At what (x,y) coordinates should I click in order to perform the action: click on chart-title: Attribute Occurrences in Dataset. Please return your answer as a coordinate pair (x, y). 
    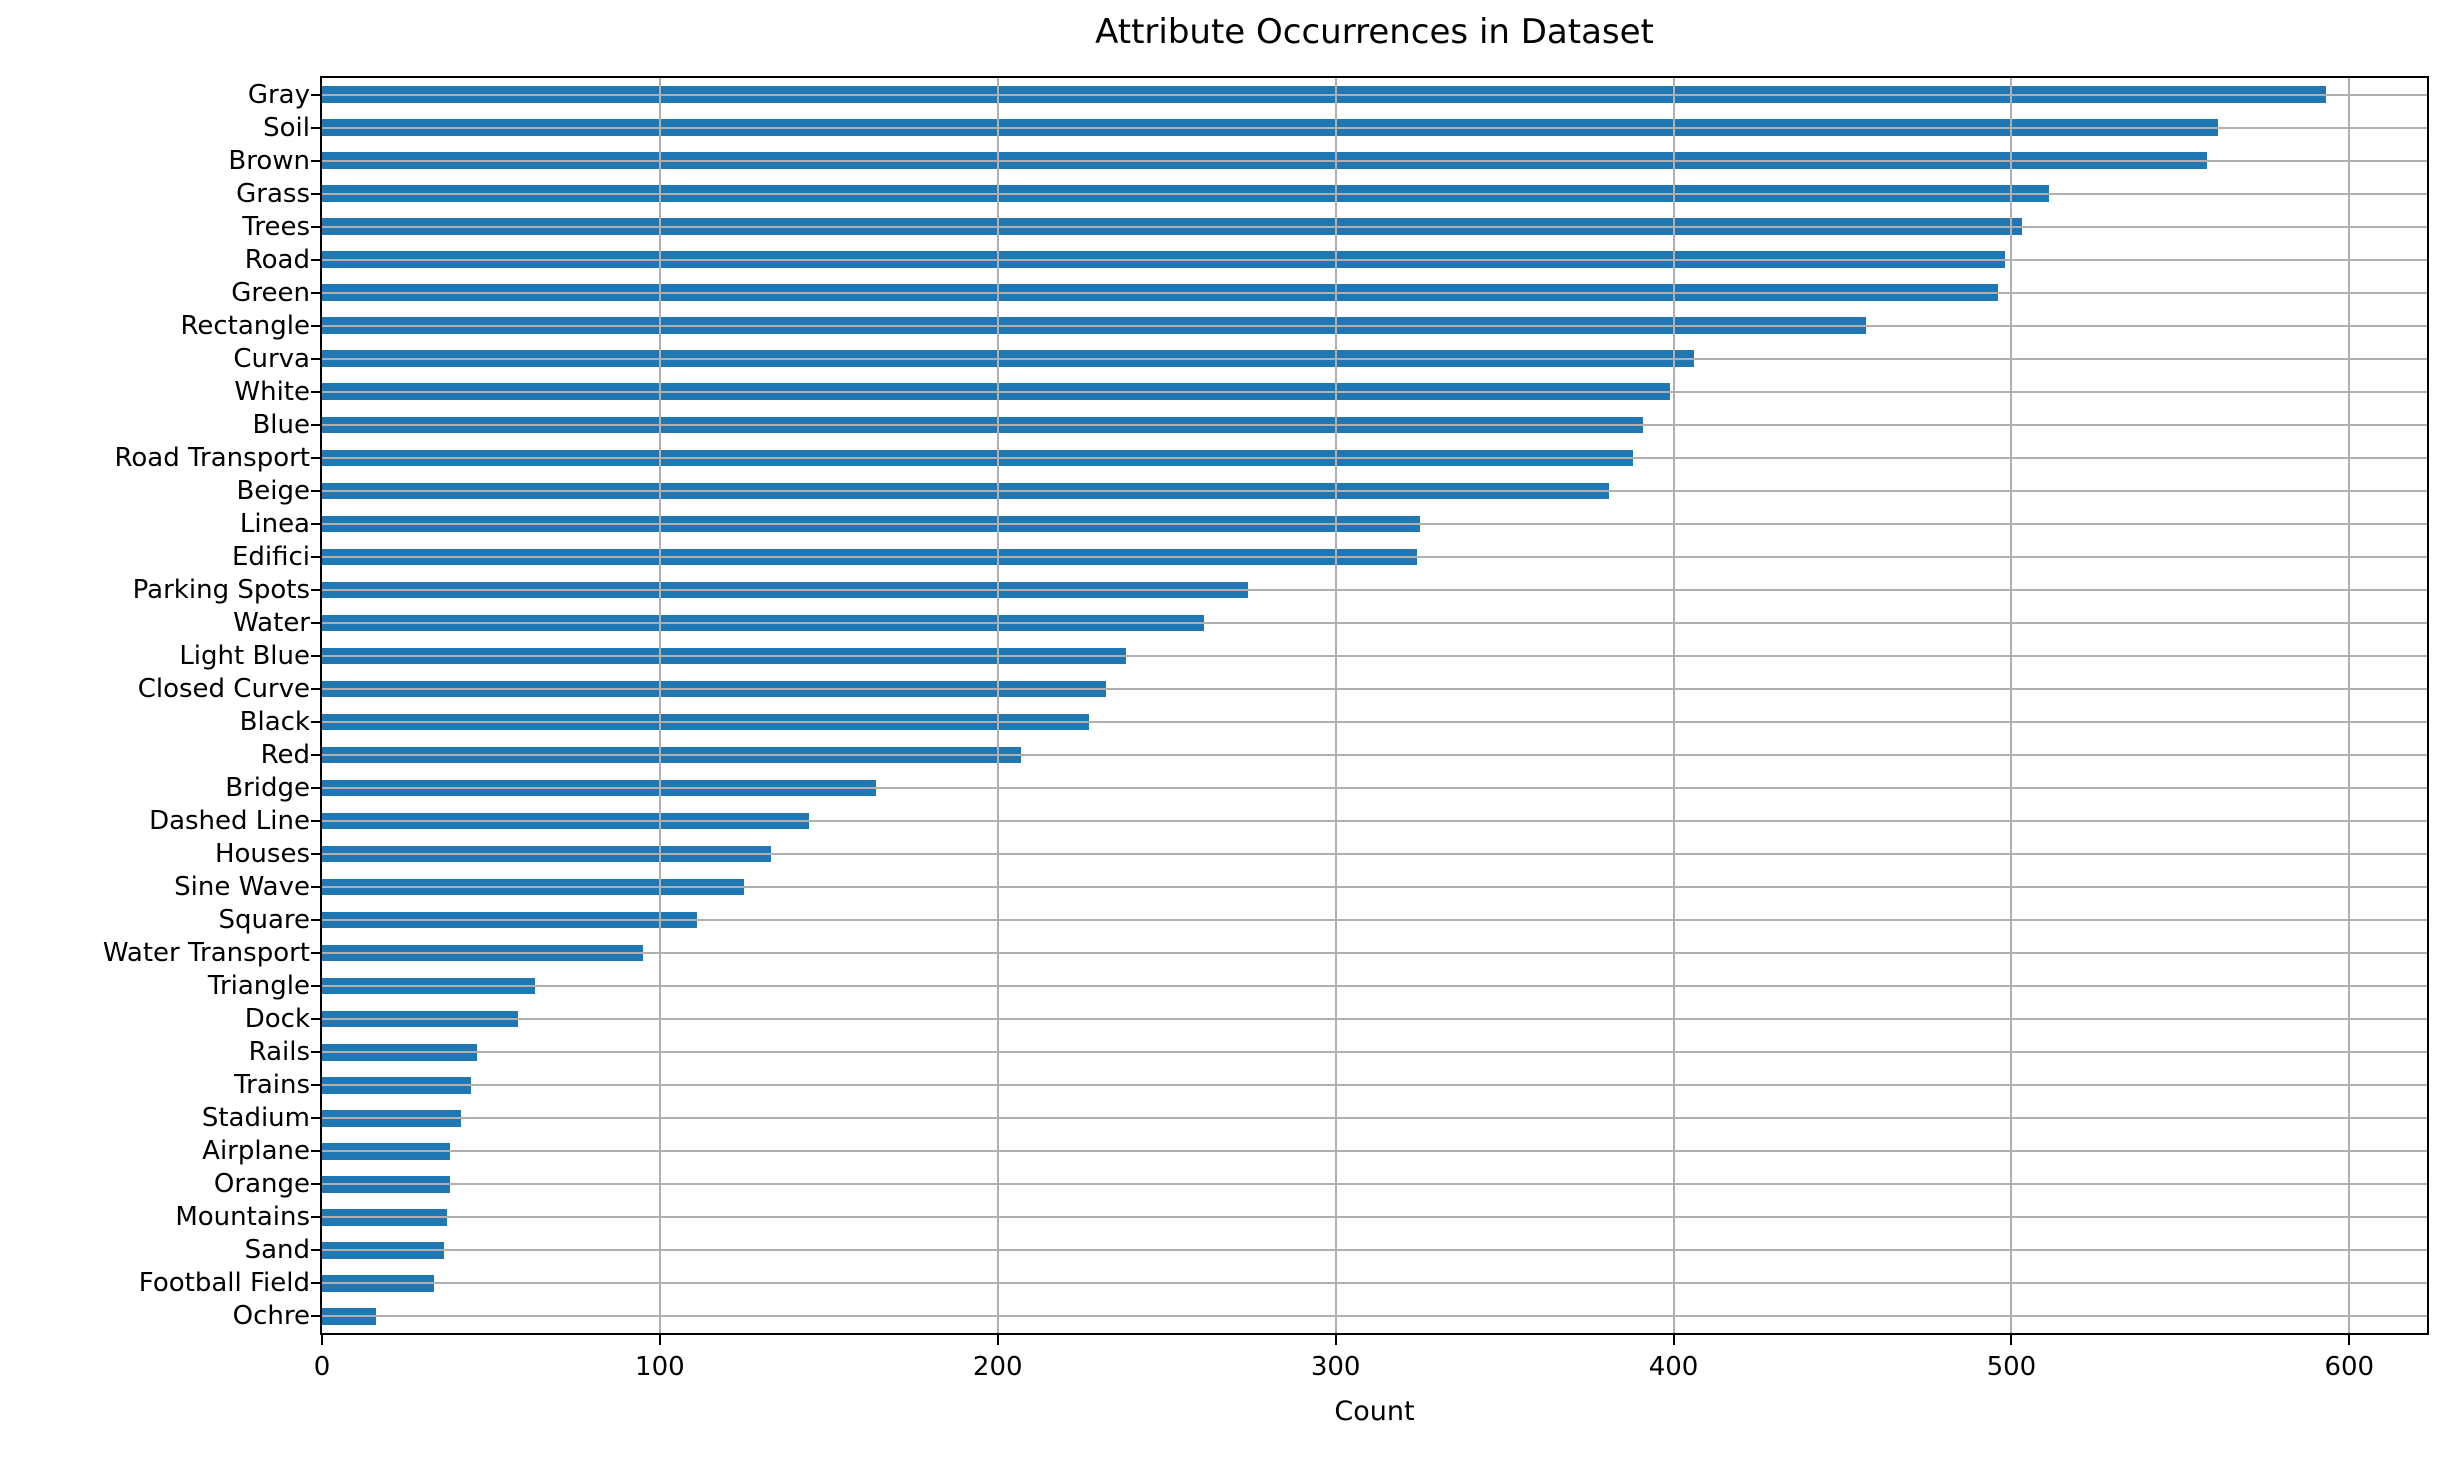
    Looking at the image, I should click on (1374, 32).